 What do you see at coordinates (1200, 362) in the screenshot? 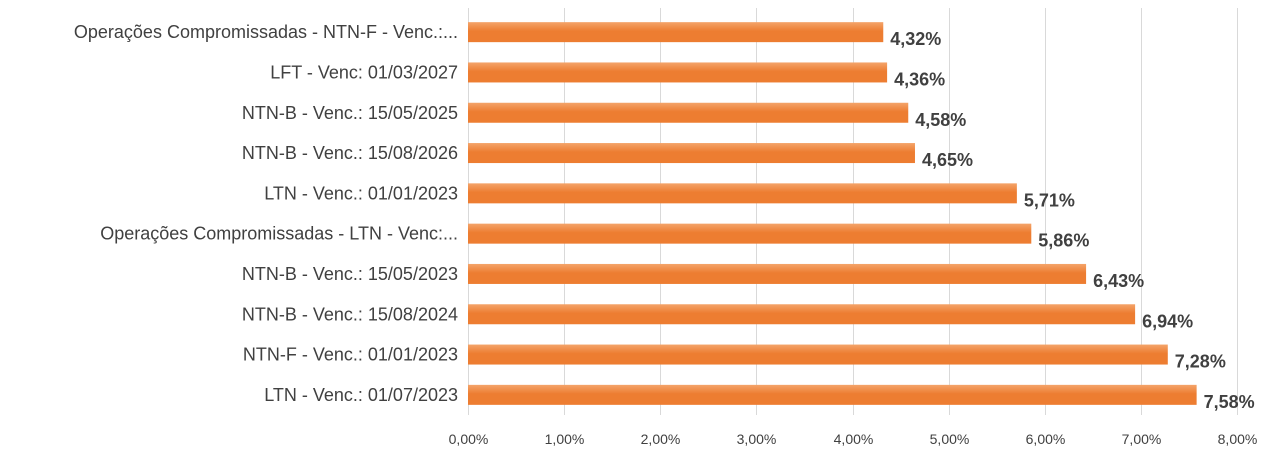
I see `data-label: 7,28%` at bounding box center [1200, 362].